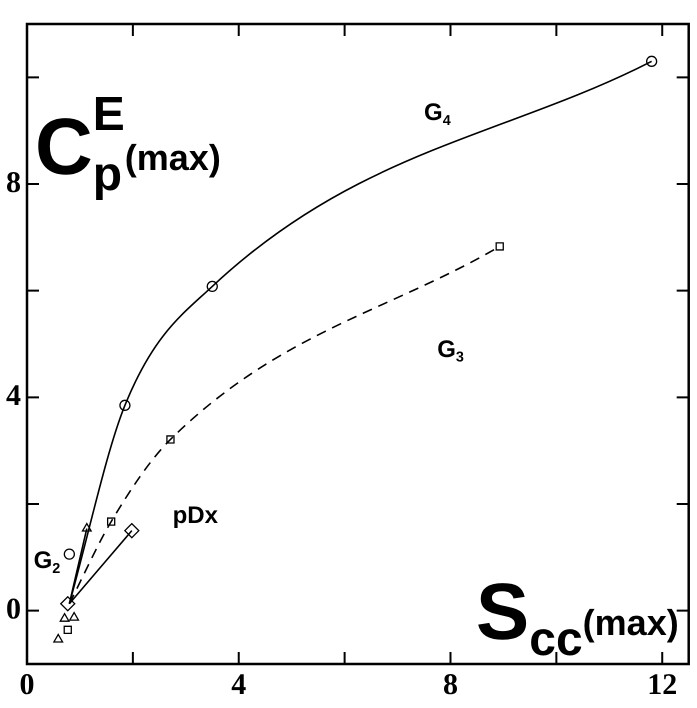  Describe the element at coordinates (238, 684) in the screenshot. I see `x-tick-label: 4` at that location.